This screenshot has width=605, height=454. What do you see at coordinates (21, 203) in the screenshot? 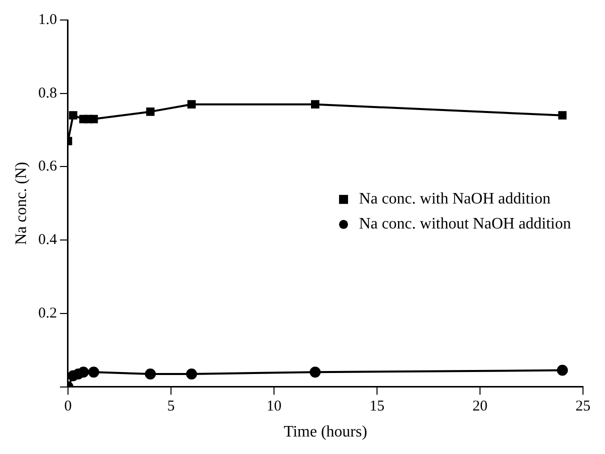
I see `y-axis-title: Na conc. (N)` at bounding box center [21, 203].